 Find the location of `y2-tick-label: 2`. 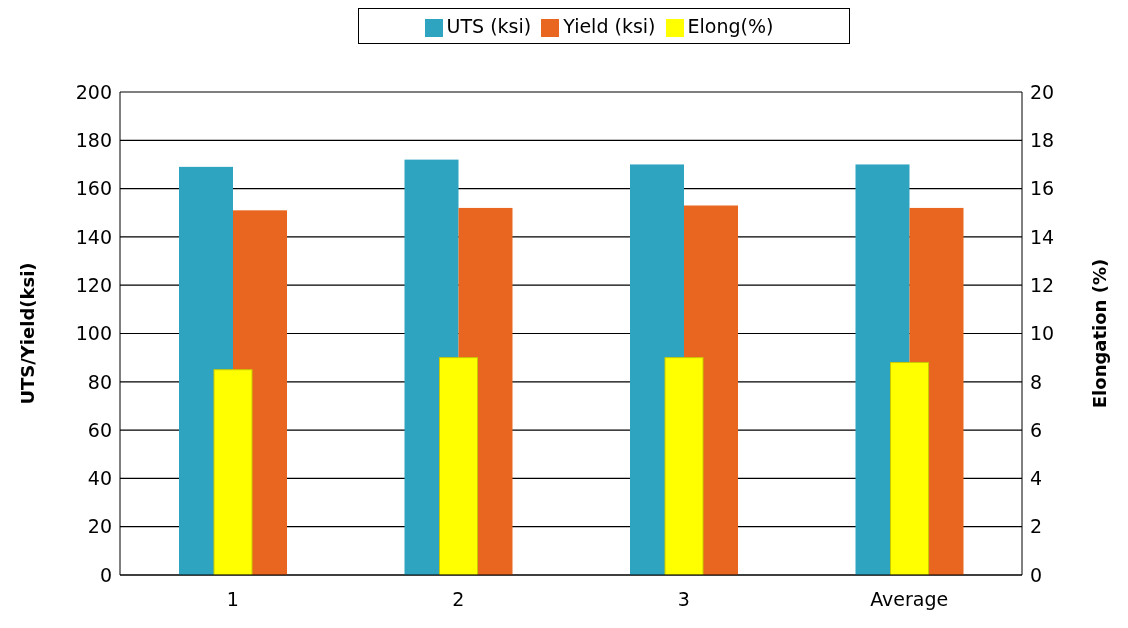

y2-tick-label: 2 is located at coordinates (1036, 526).